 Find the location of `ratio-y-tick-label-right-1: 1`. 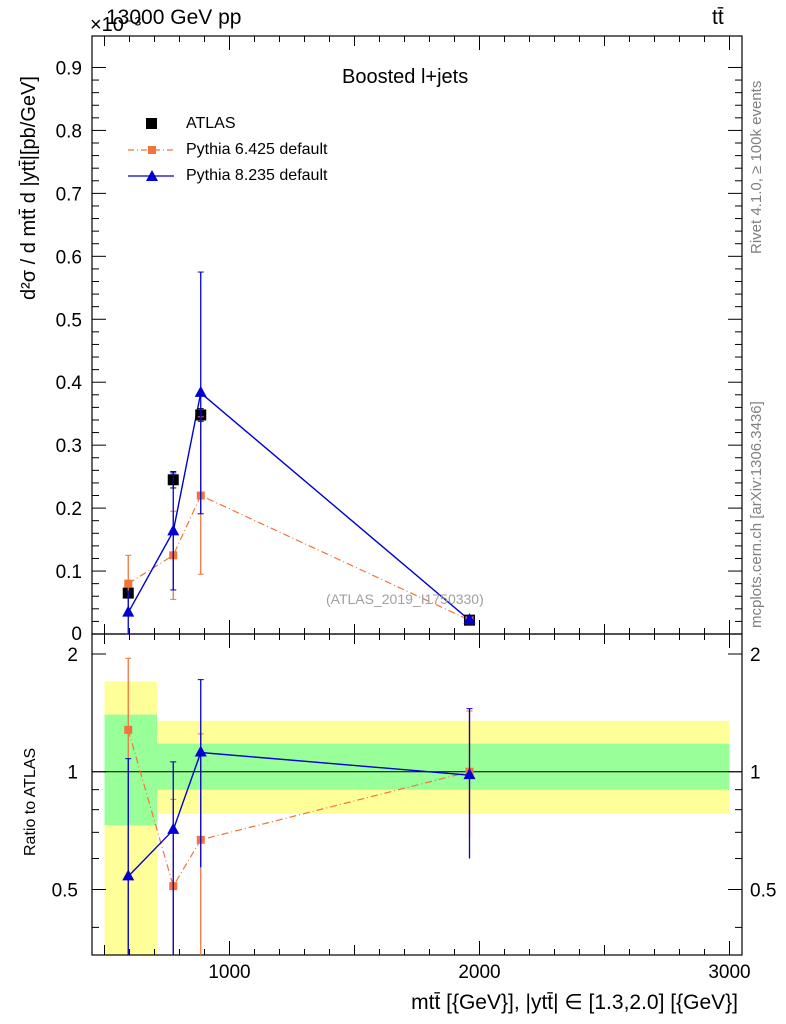

ratio-y-tick-label-right-1: 1 is located at coordinates (755, 773).